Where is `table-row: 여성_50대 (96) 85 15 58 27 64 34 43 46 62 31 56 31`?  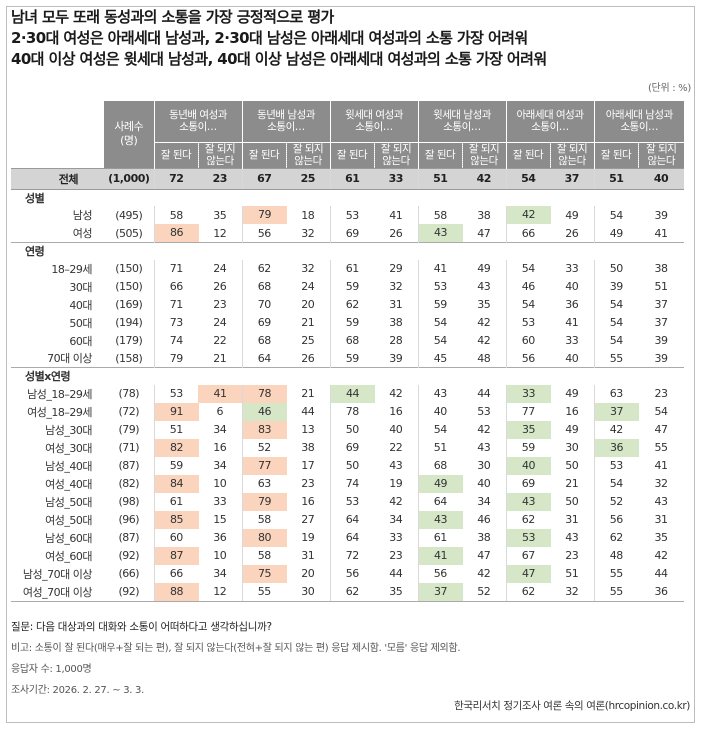 table-row: 여성_50대 (96) 85 15 58 27 64 34 43 46 62 31 56 31 is located at coordinates (347, 519).